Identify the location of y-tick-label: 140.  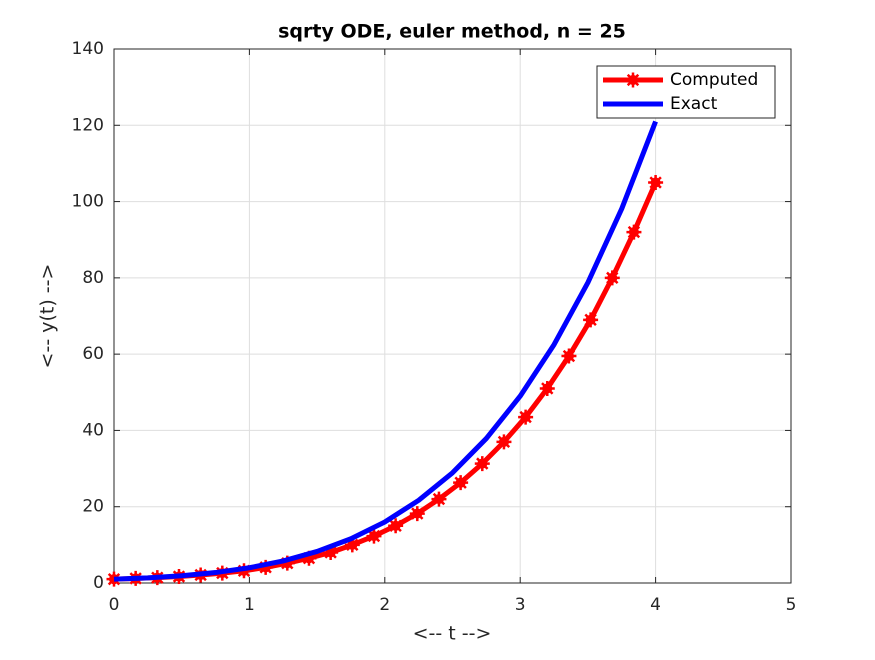
(88, 49).